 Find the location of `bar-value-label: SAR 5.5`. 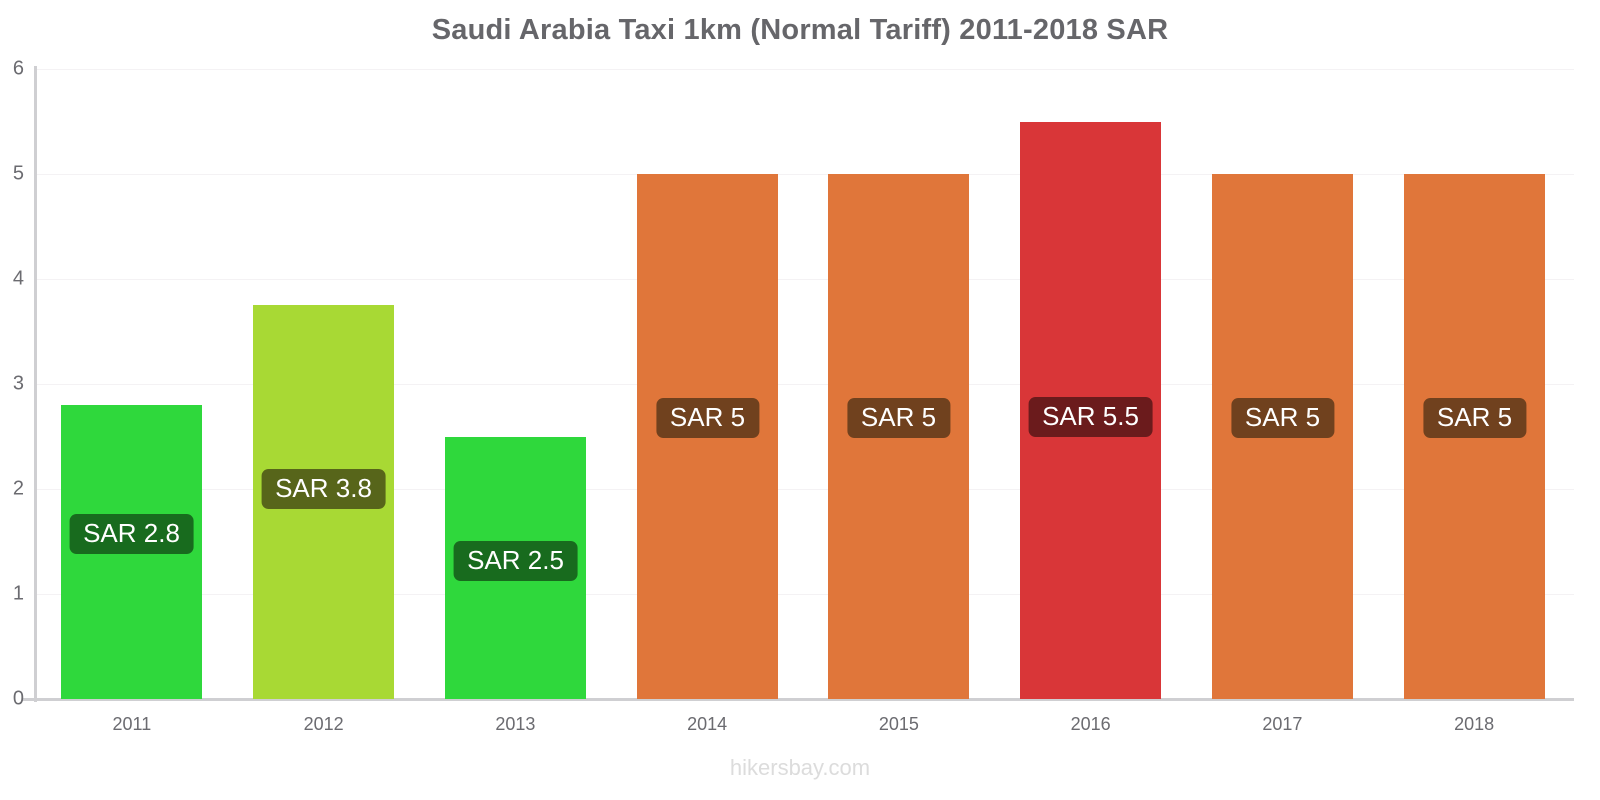

bar-value-label: SAR 5.5 is located at coordinates (1090, 417).